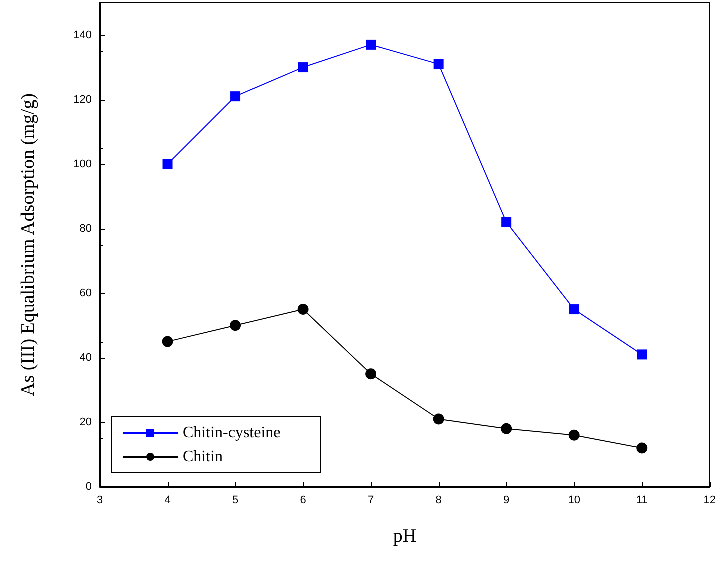 This screenshot has height=565, width=719. What do you see at coordinates (303, 500) in the screenshot?
I see `x-tick-label: 6` at bounding box center [303, 500].